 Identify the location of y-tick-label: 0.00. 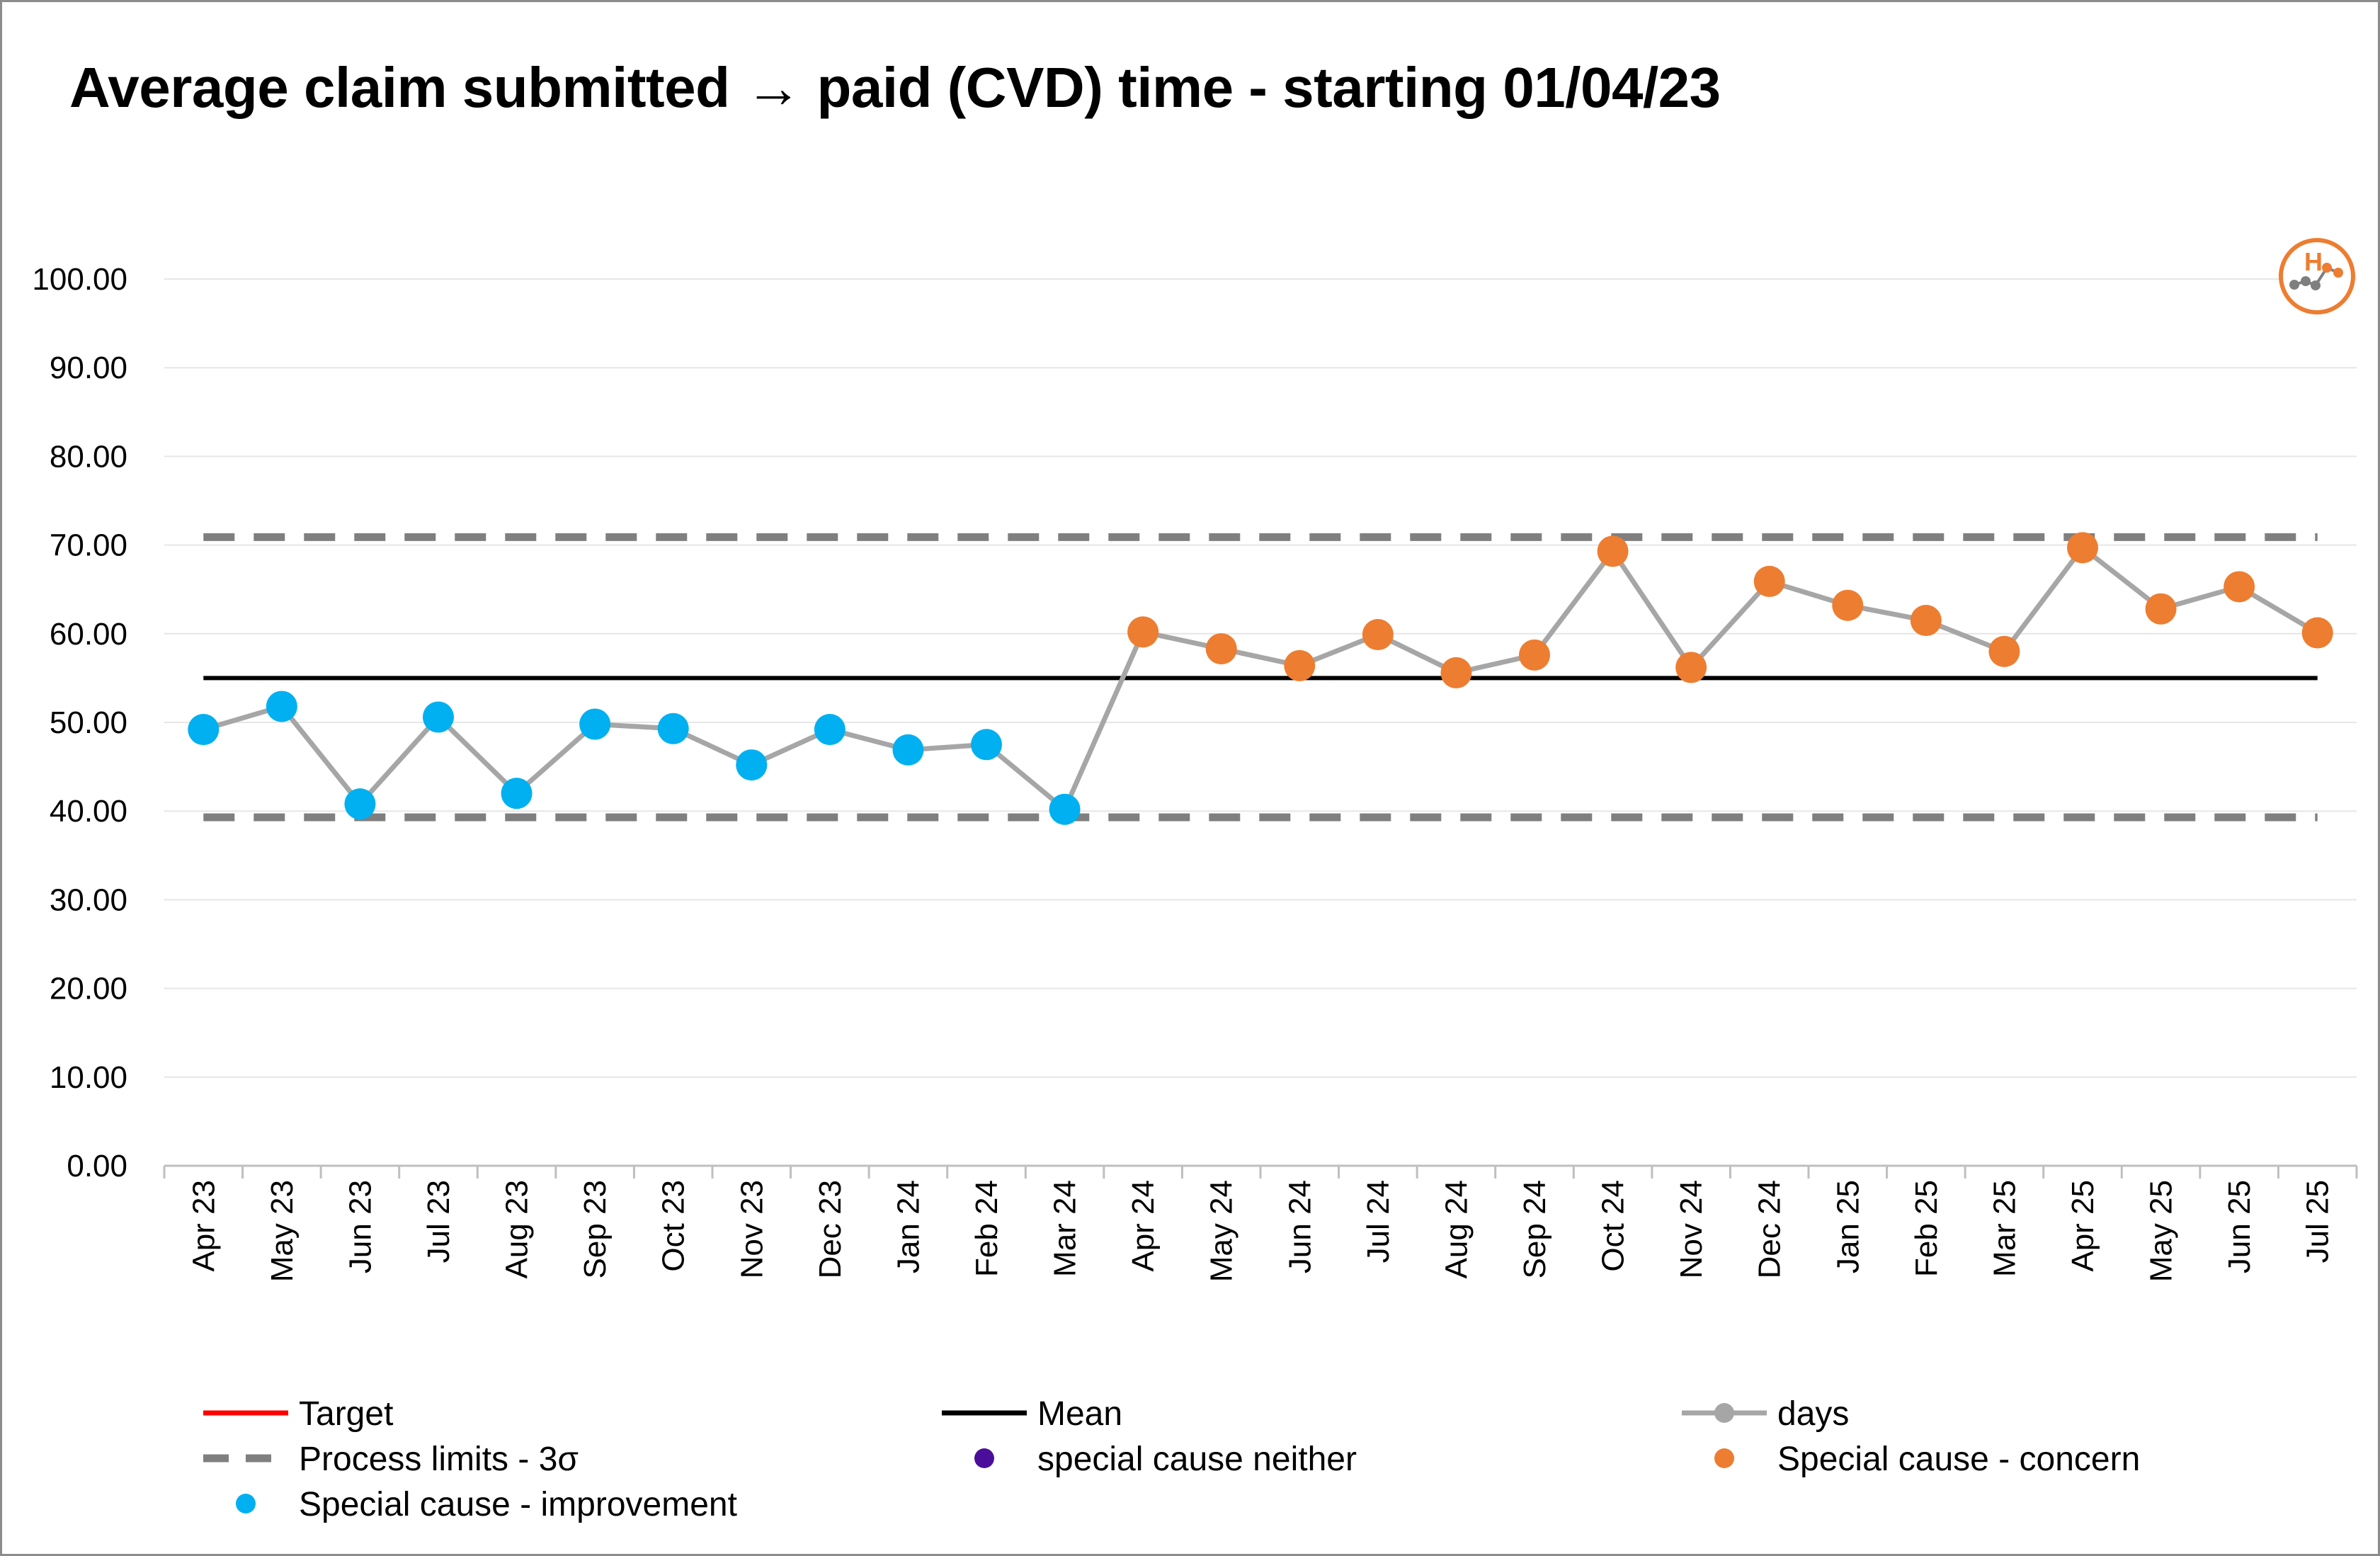
(97, 1166).